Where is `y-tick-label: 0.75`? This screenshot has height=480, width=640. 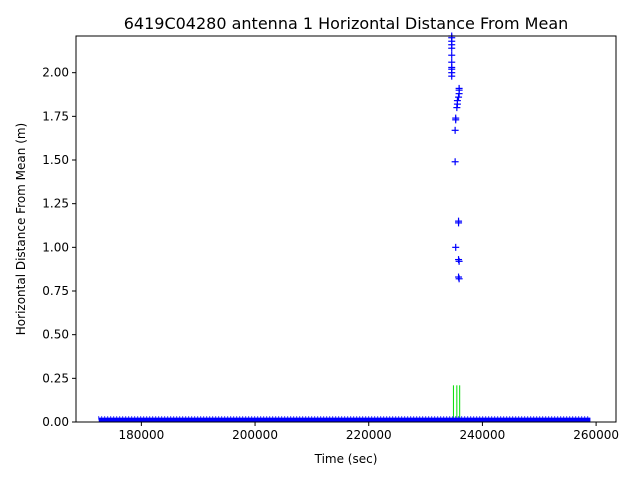
y-tick-label: 0.75 is located at coordinates (55, 291).